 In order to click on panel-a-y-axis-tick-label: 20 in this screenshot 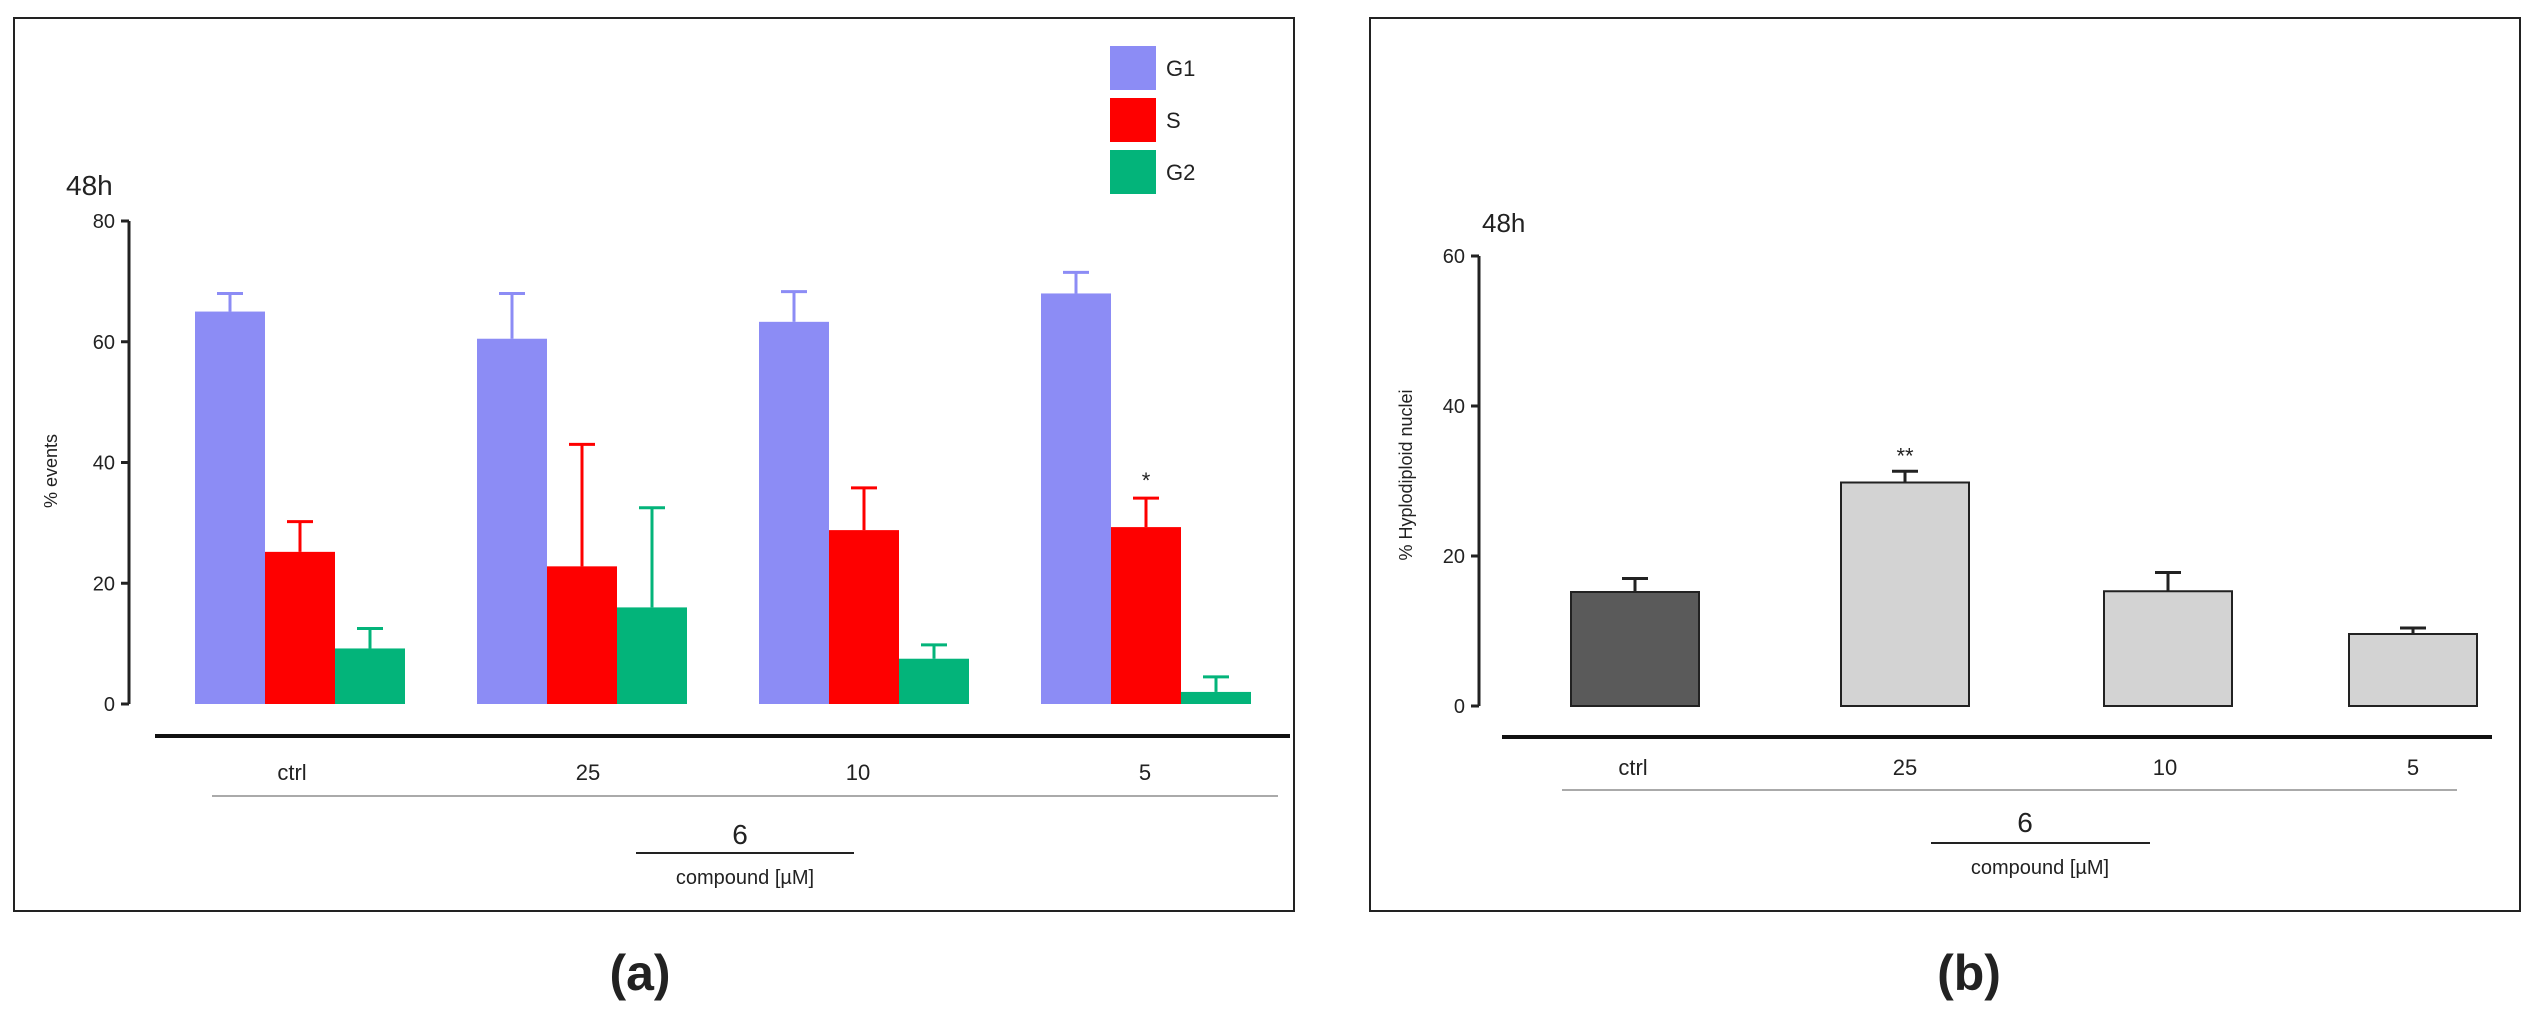, I will do `click(104, 584)`.